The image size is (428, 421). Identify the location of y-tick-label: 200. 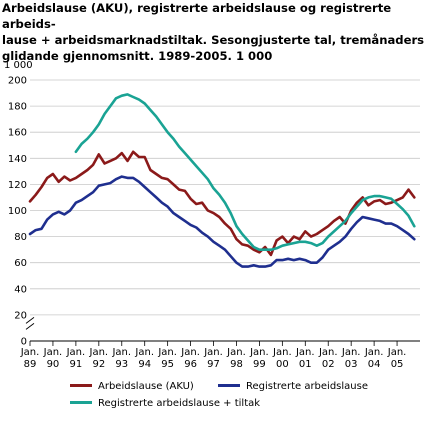
(17, 81).